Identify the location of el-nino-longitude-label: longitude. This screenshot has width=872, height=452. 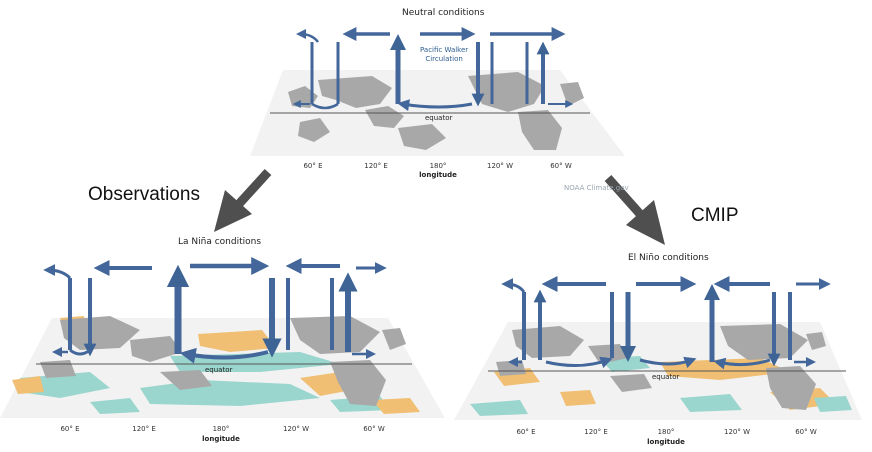
(666, 442).